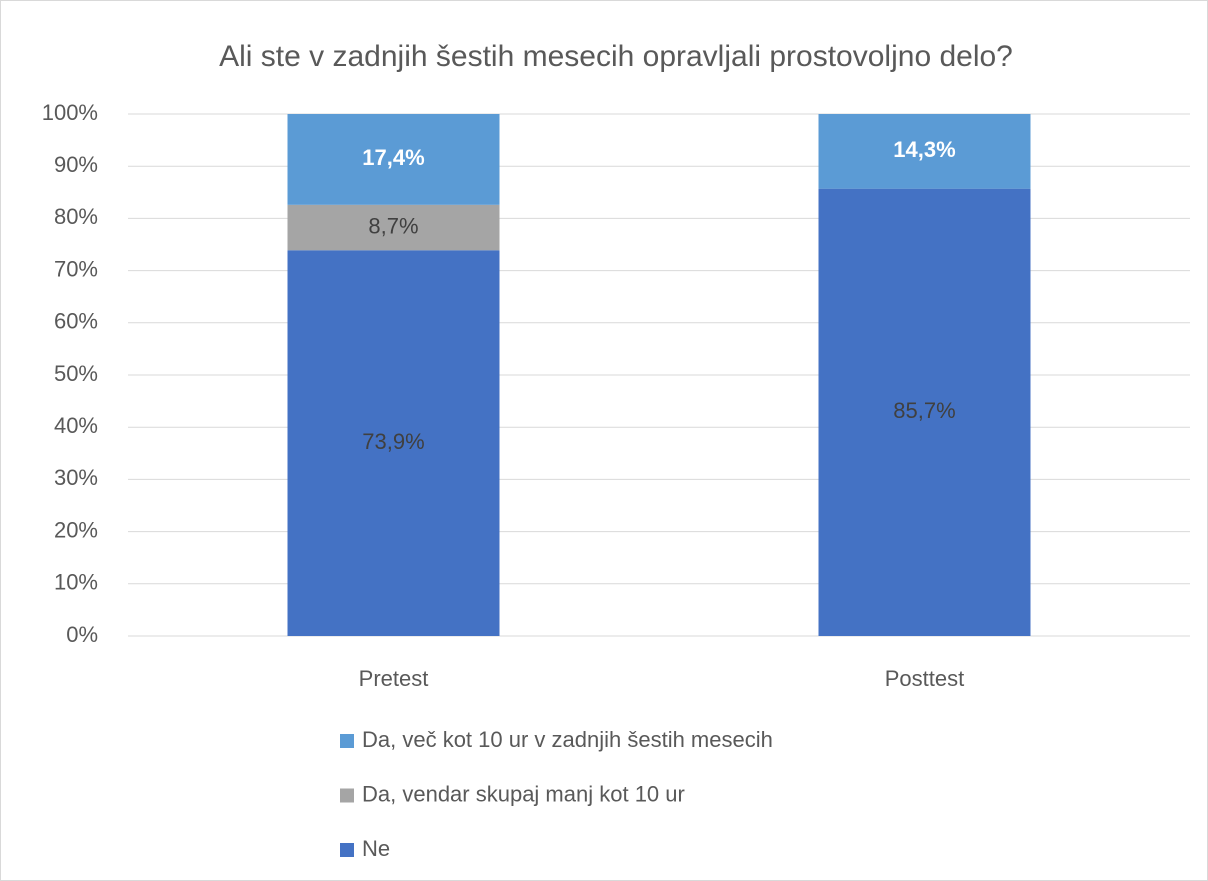 This screenshot has height=881, width=1208. What do you see at coordinates (82, 634) in the screenshot?
I see `y-tick-label: 0%` at bounding box center [82, 634].